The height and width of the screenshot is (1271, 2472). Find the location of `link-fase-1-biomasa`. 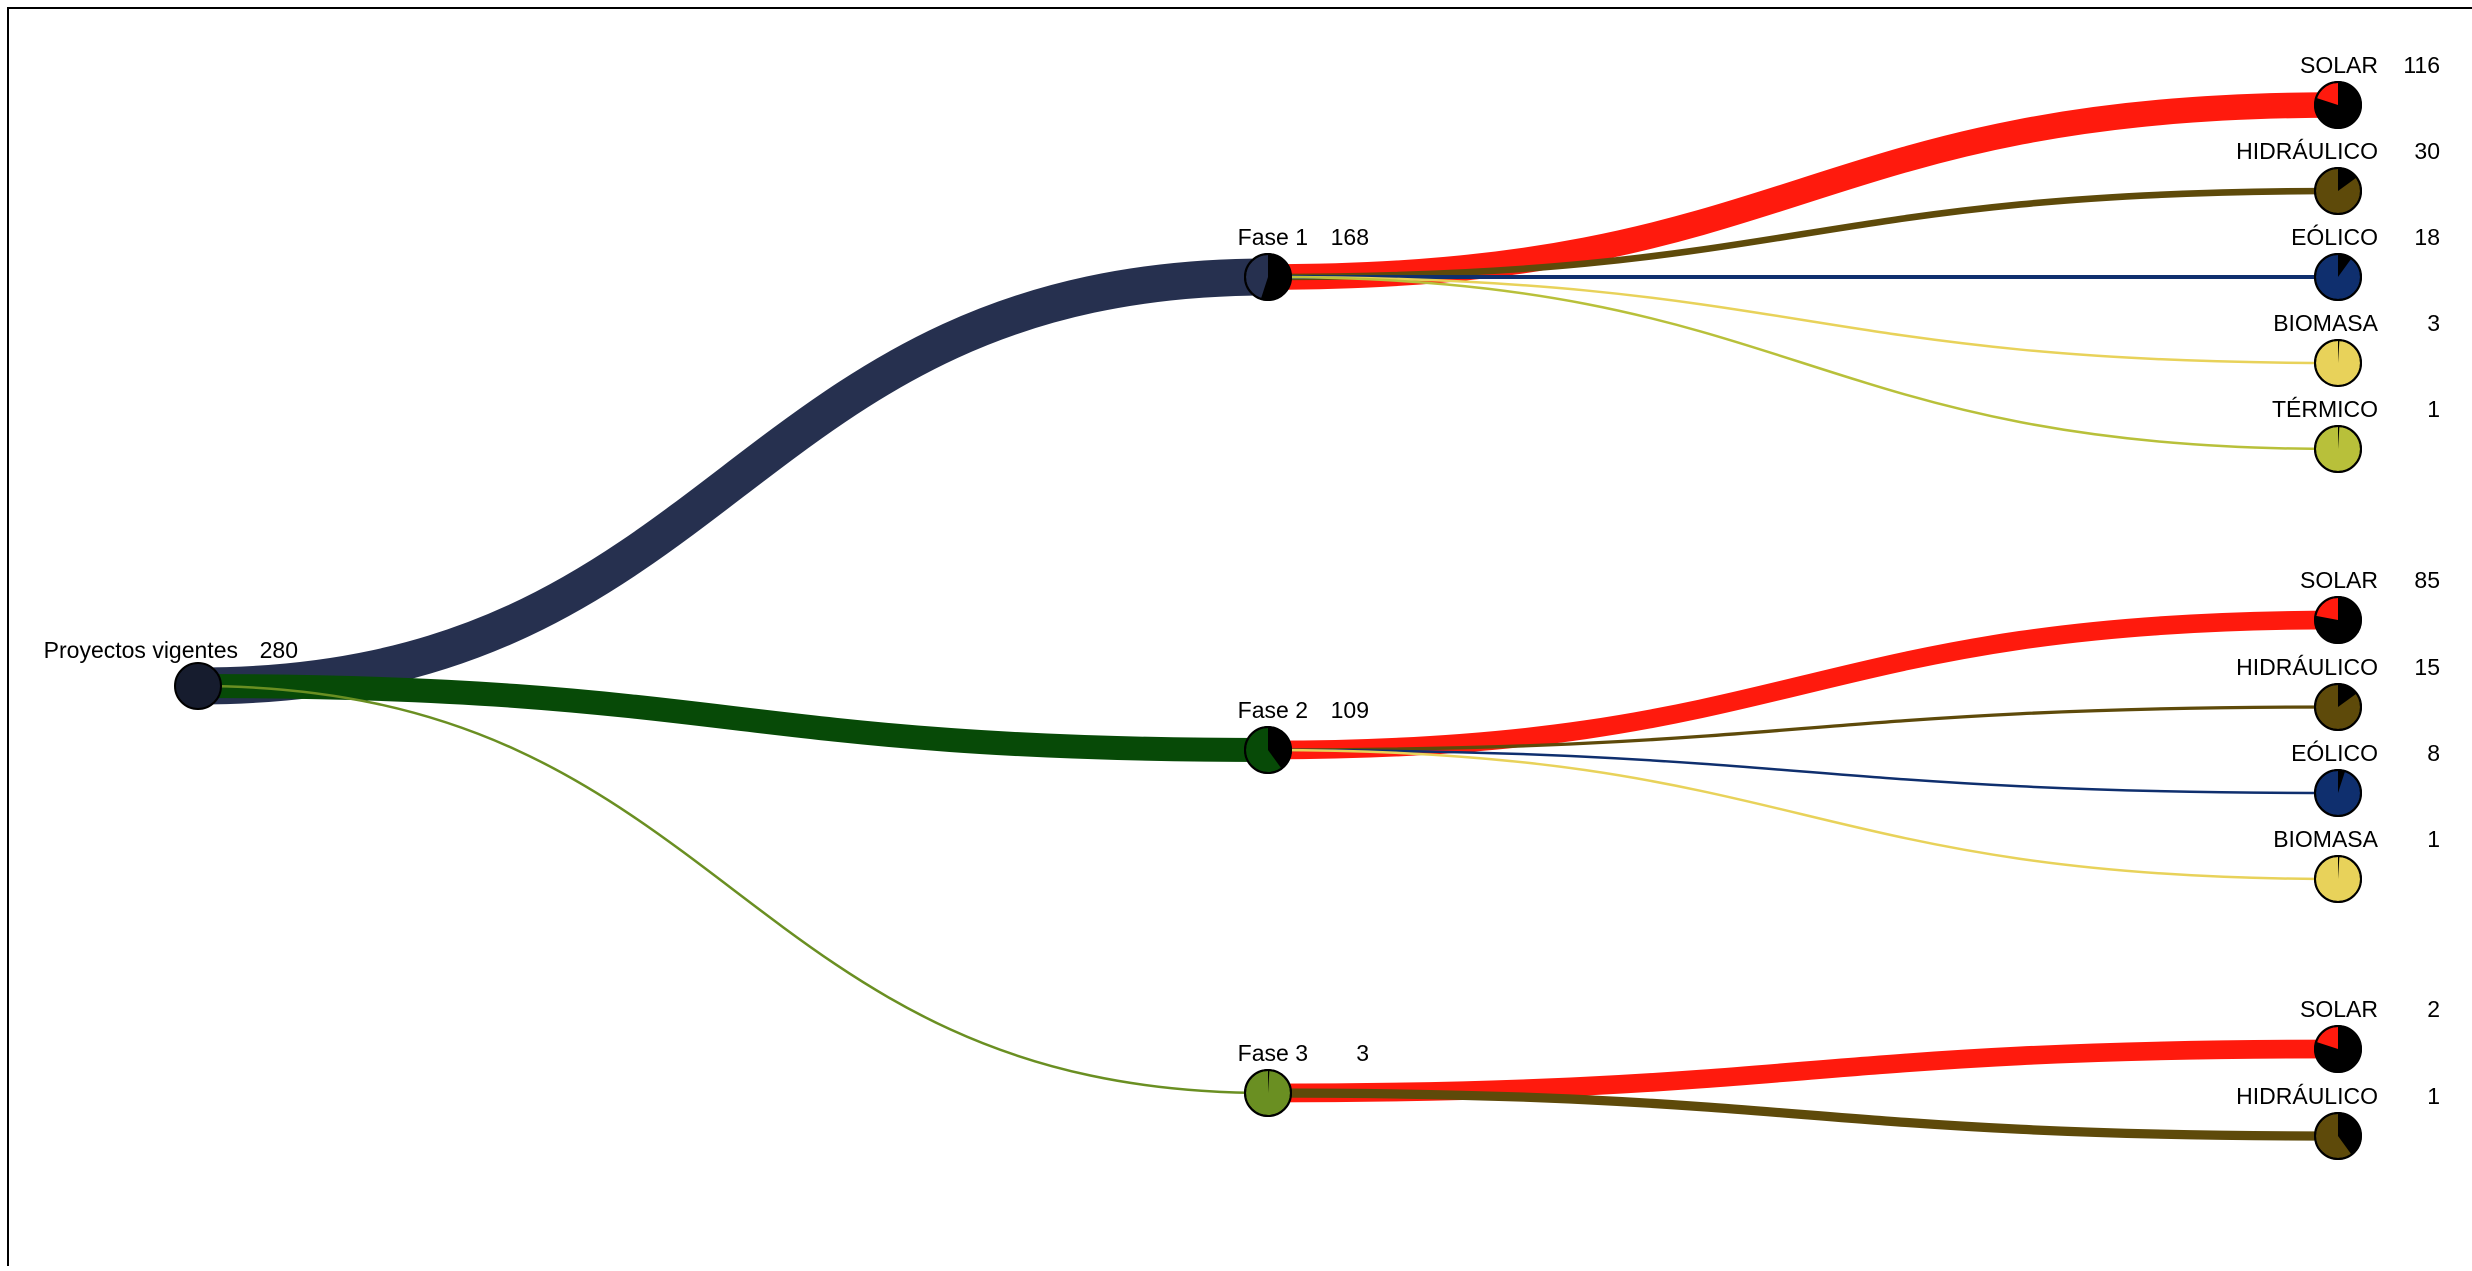

link-fase-1-biomasa is located at coordinates (1803, 320).